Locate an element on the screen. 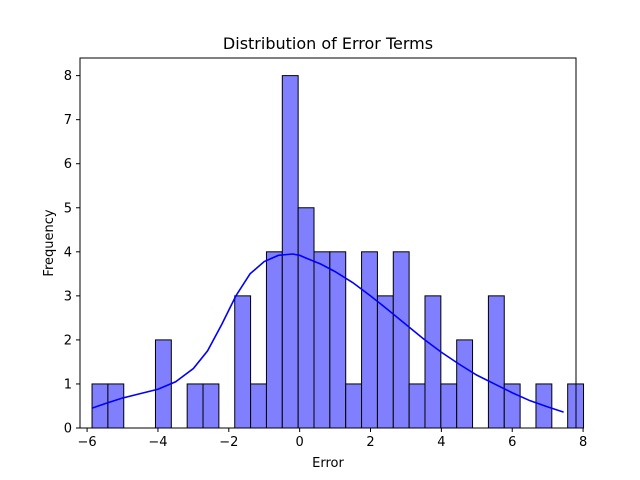  y-axis-ticks: 0 1 2 3 4 5 6 7 8 is located at coordinates (72, 253).